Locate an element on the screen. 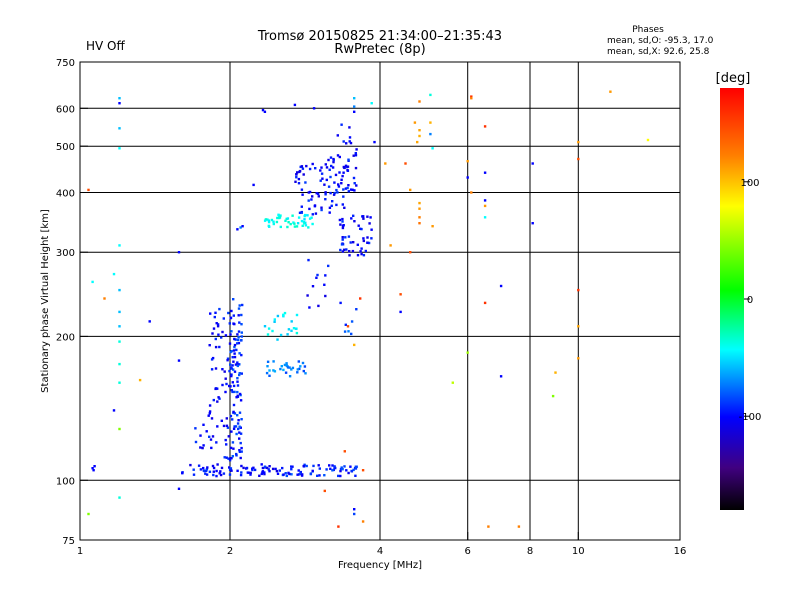 This screenshot has width=800, height=600. x-tick-label: 16 is located at coordinates (680, 551).